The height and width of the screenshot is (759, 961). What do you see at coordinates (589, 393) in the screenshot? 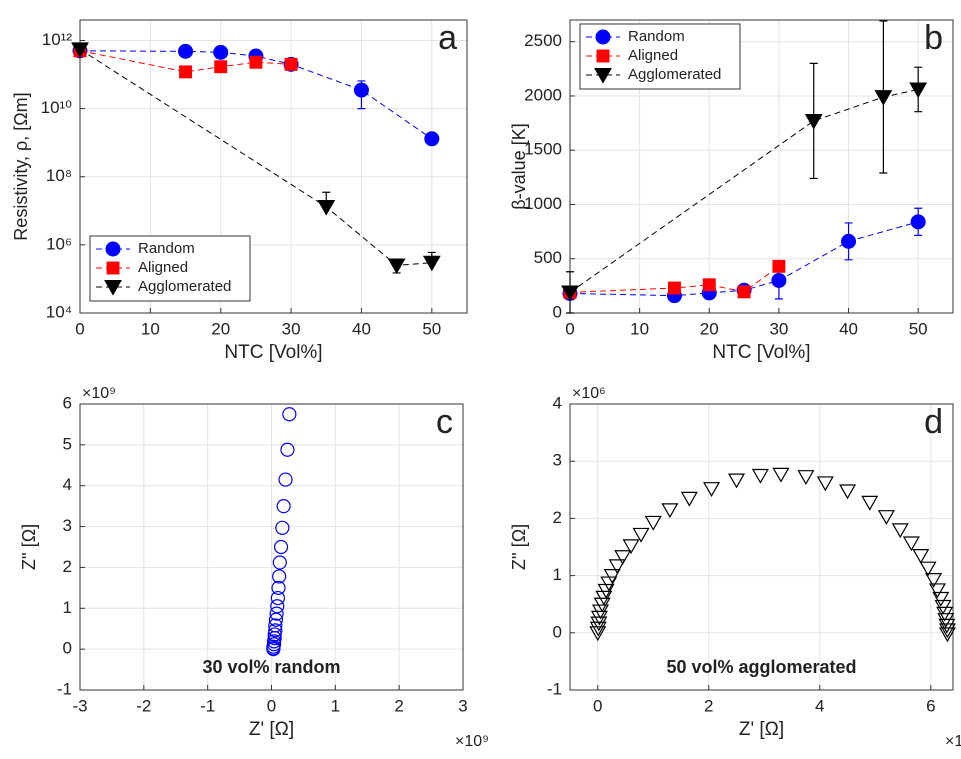
I see `y-multiplier: ×10⁶` at bounding box center [589, 393].